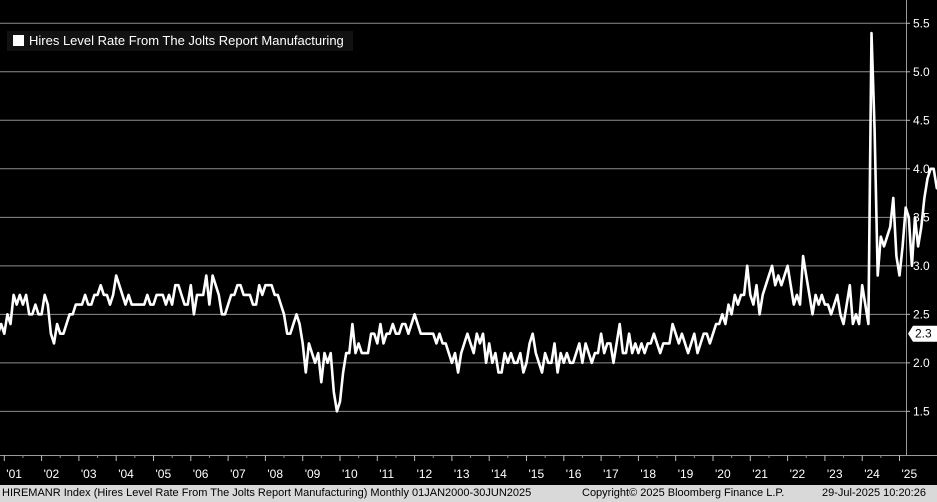 The image size is (937, 502). What do you see at coordinates (872, 474) in the screenshot?
I see `x-tick-label-23: '24` at bounding box center [872, 474].